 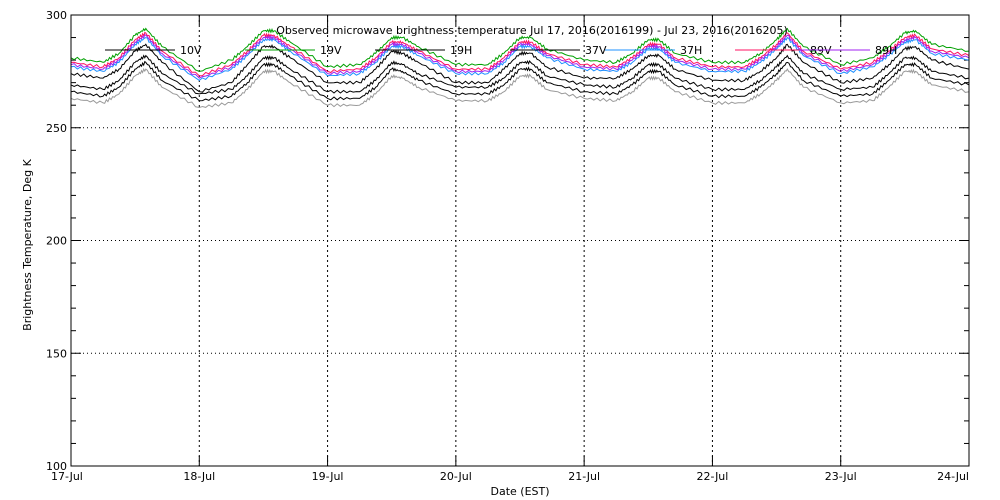 I want to click on legend-label: 89H, so click(x=886, y=50).